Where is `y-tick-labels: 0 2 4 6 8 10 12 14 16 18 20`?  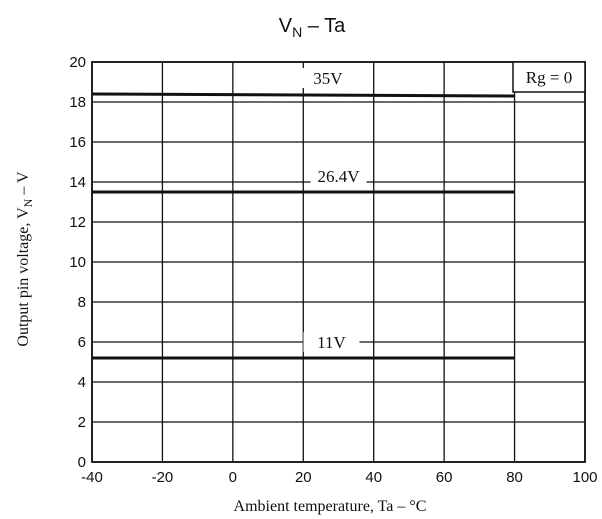
y-tick-labels: 0 2 4 6 8 10 12 14 16 18 20 is located at coordinates (77, 262).